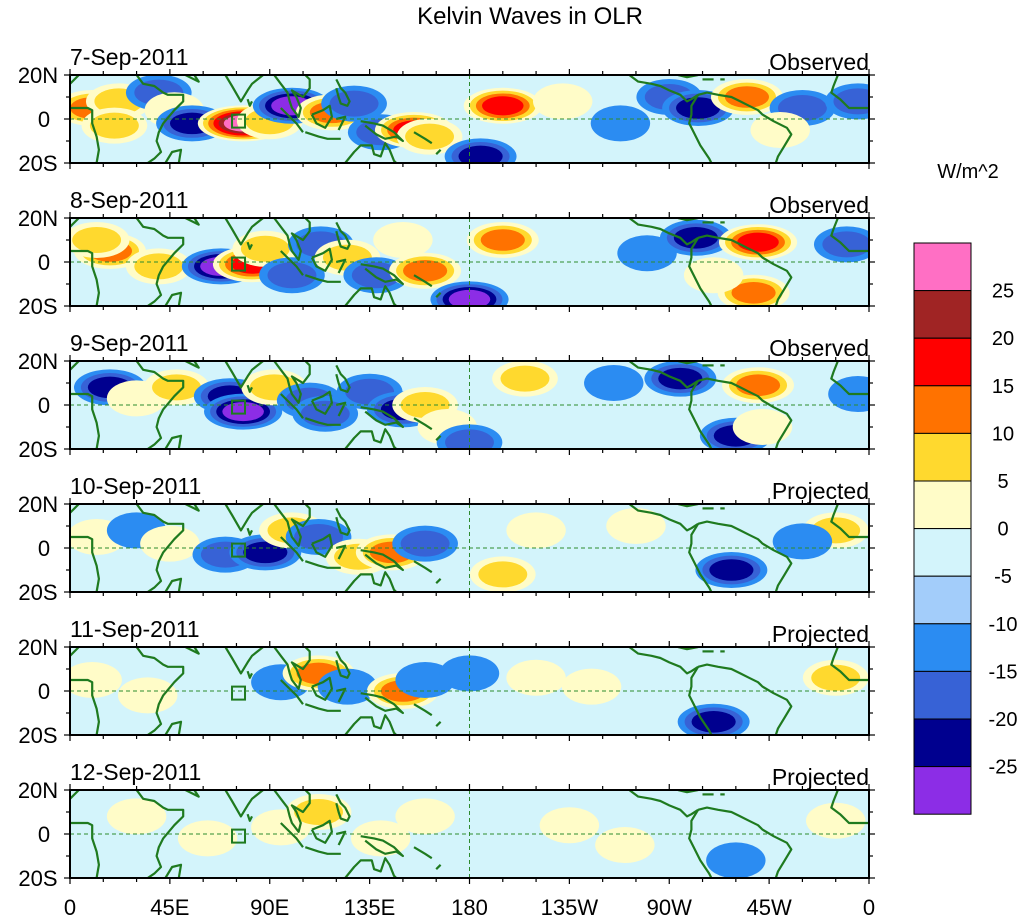  I want to click on panel-2: 20N 0 20S 8-Sep-2011 Observed, so click(446, 253).